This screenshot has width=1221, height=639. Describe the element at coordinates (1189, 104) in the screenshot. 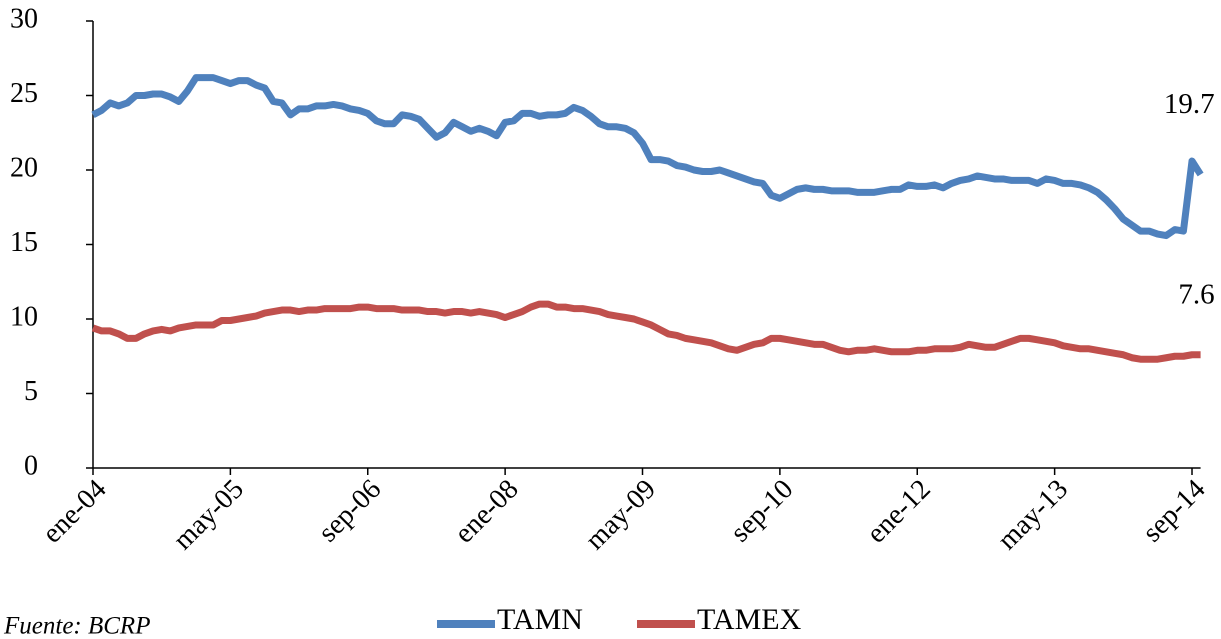

I see `annotation: 19.7` at that location.